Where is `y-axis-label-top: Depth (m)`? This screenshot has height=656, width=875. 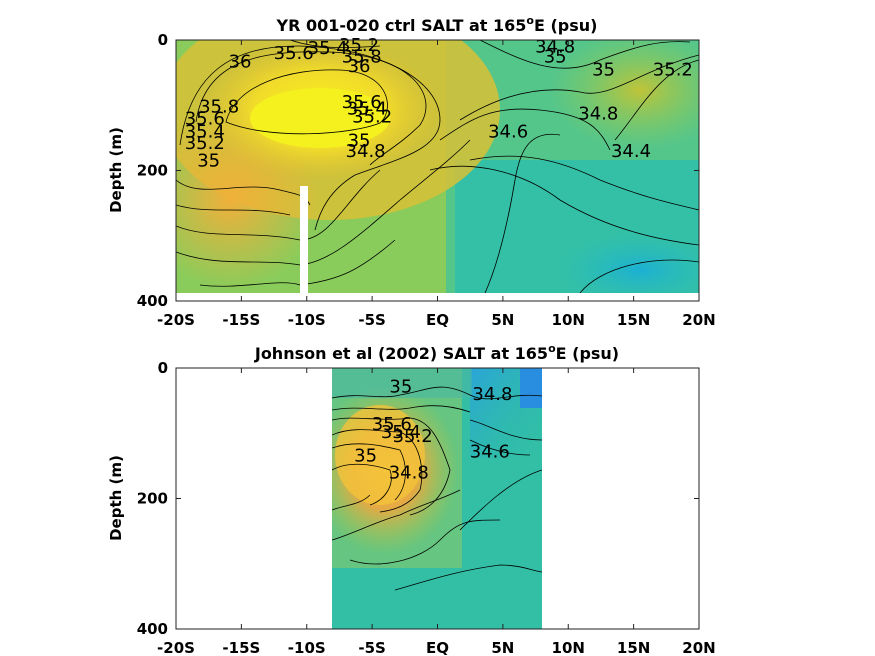 y-axis-label-top: Depth (m) is located at coordinates (116, 170).